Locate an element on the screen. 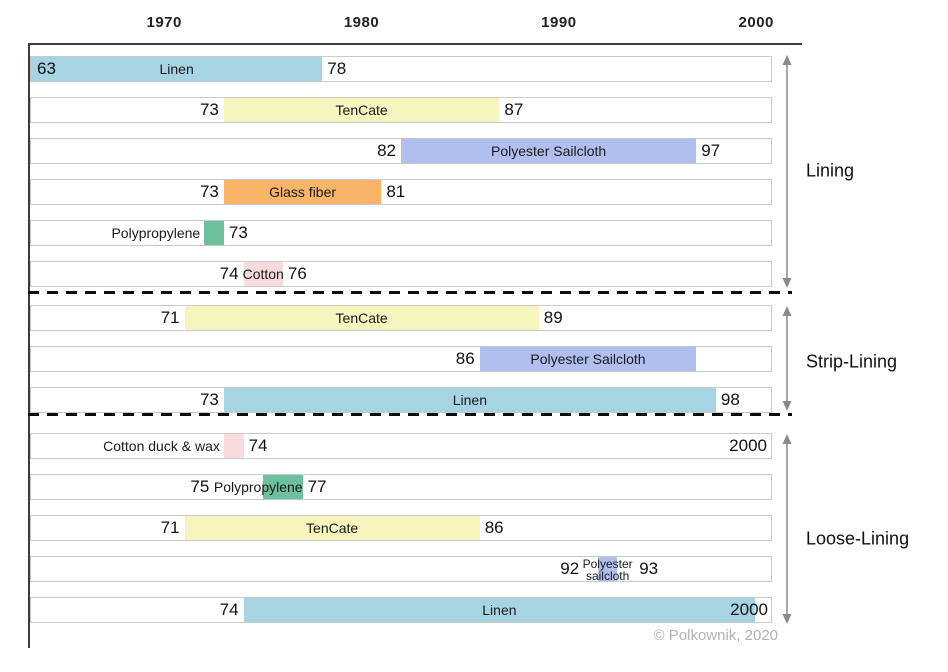 The height and width of the screenshot is (672, 948). bar-end-year: 86 is located at coordinates (494, 527).